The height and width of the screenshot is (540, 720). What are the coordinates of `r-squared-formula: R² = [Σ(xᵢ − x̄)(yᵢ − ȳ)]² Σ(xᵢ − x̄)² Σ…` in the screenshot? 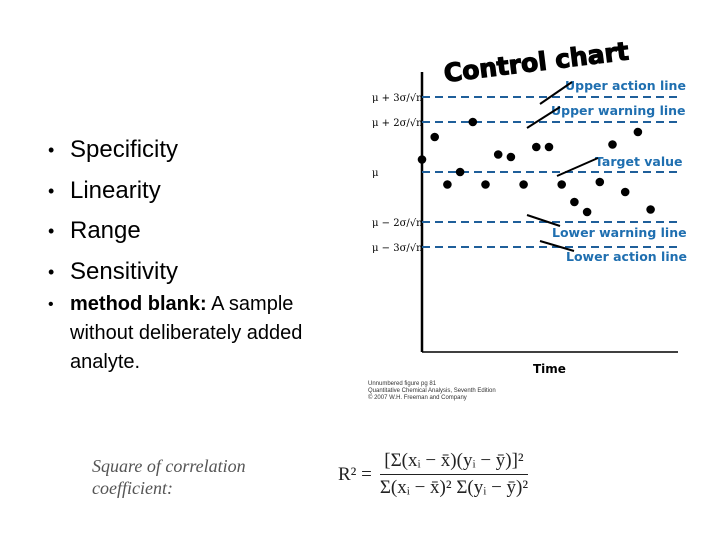 It's located at (433, 474).